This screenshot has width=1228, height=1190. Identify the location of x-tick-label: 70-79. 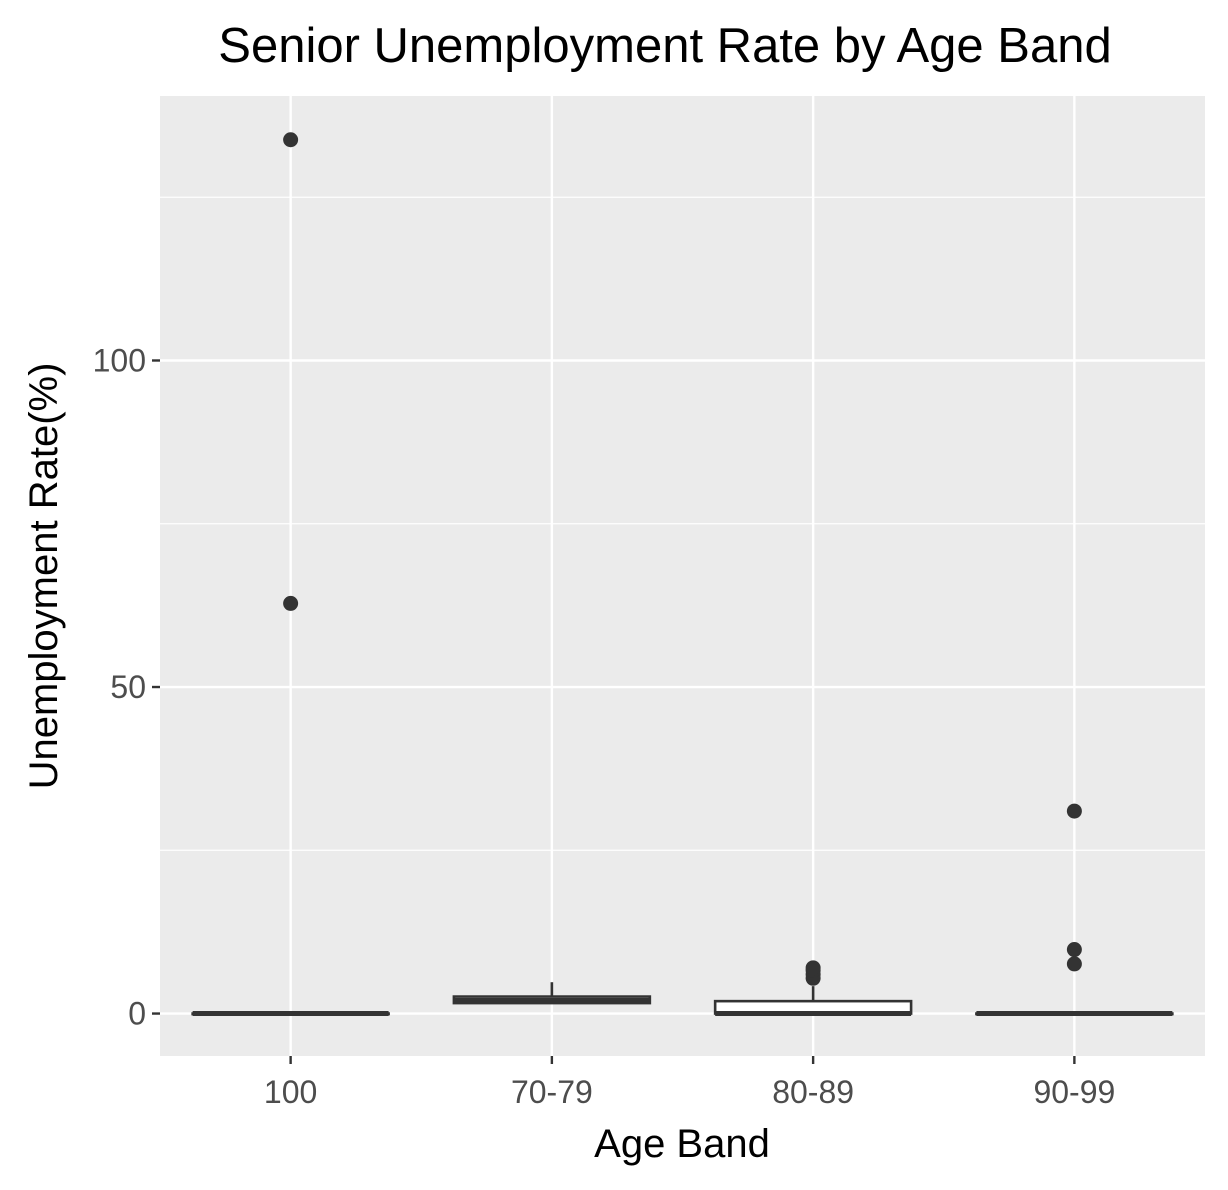
(552, 1092).